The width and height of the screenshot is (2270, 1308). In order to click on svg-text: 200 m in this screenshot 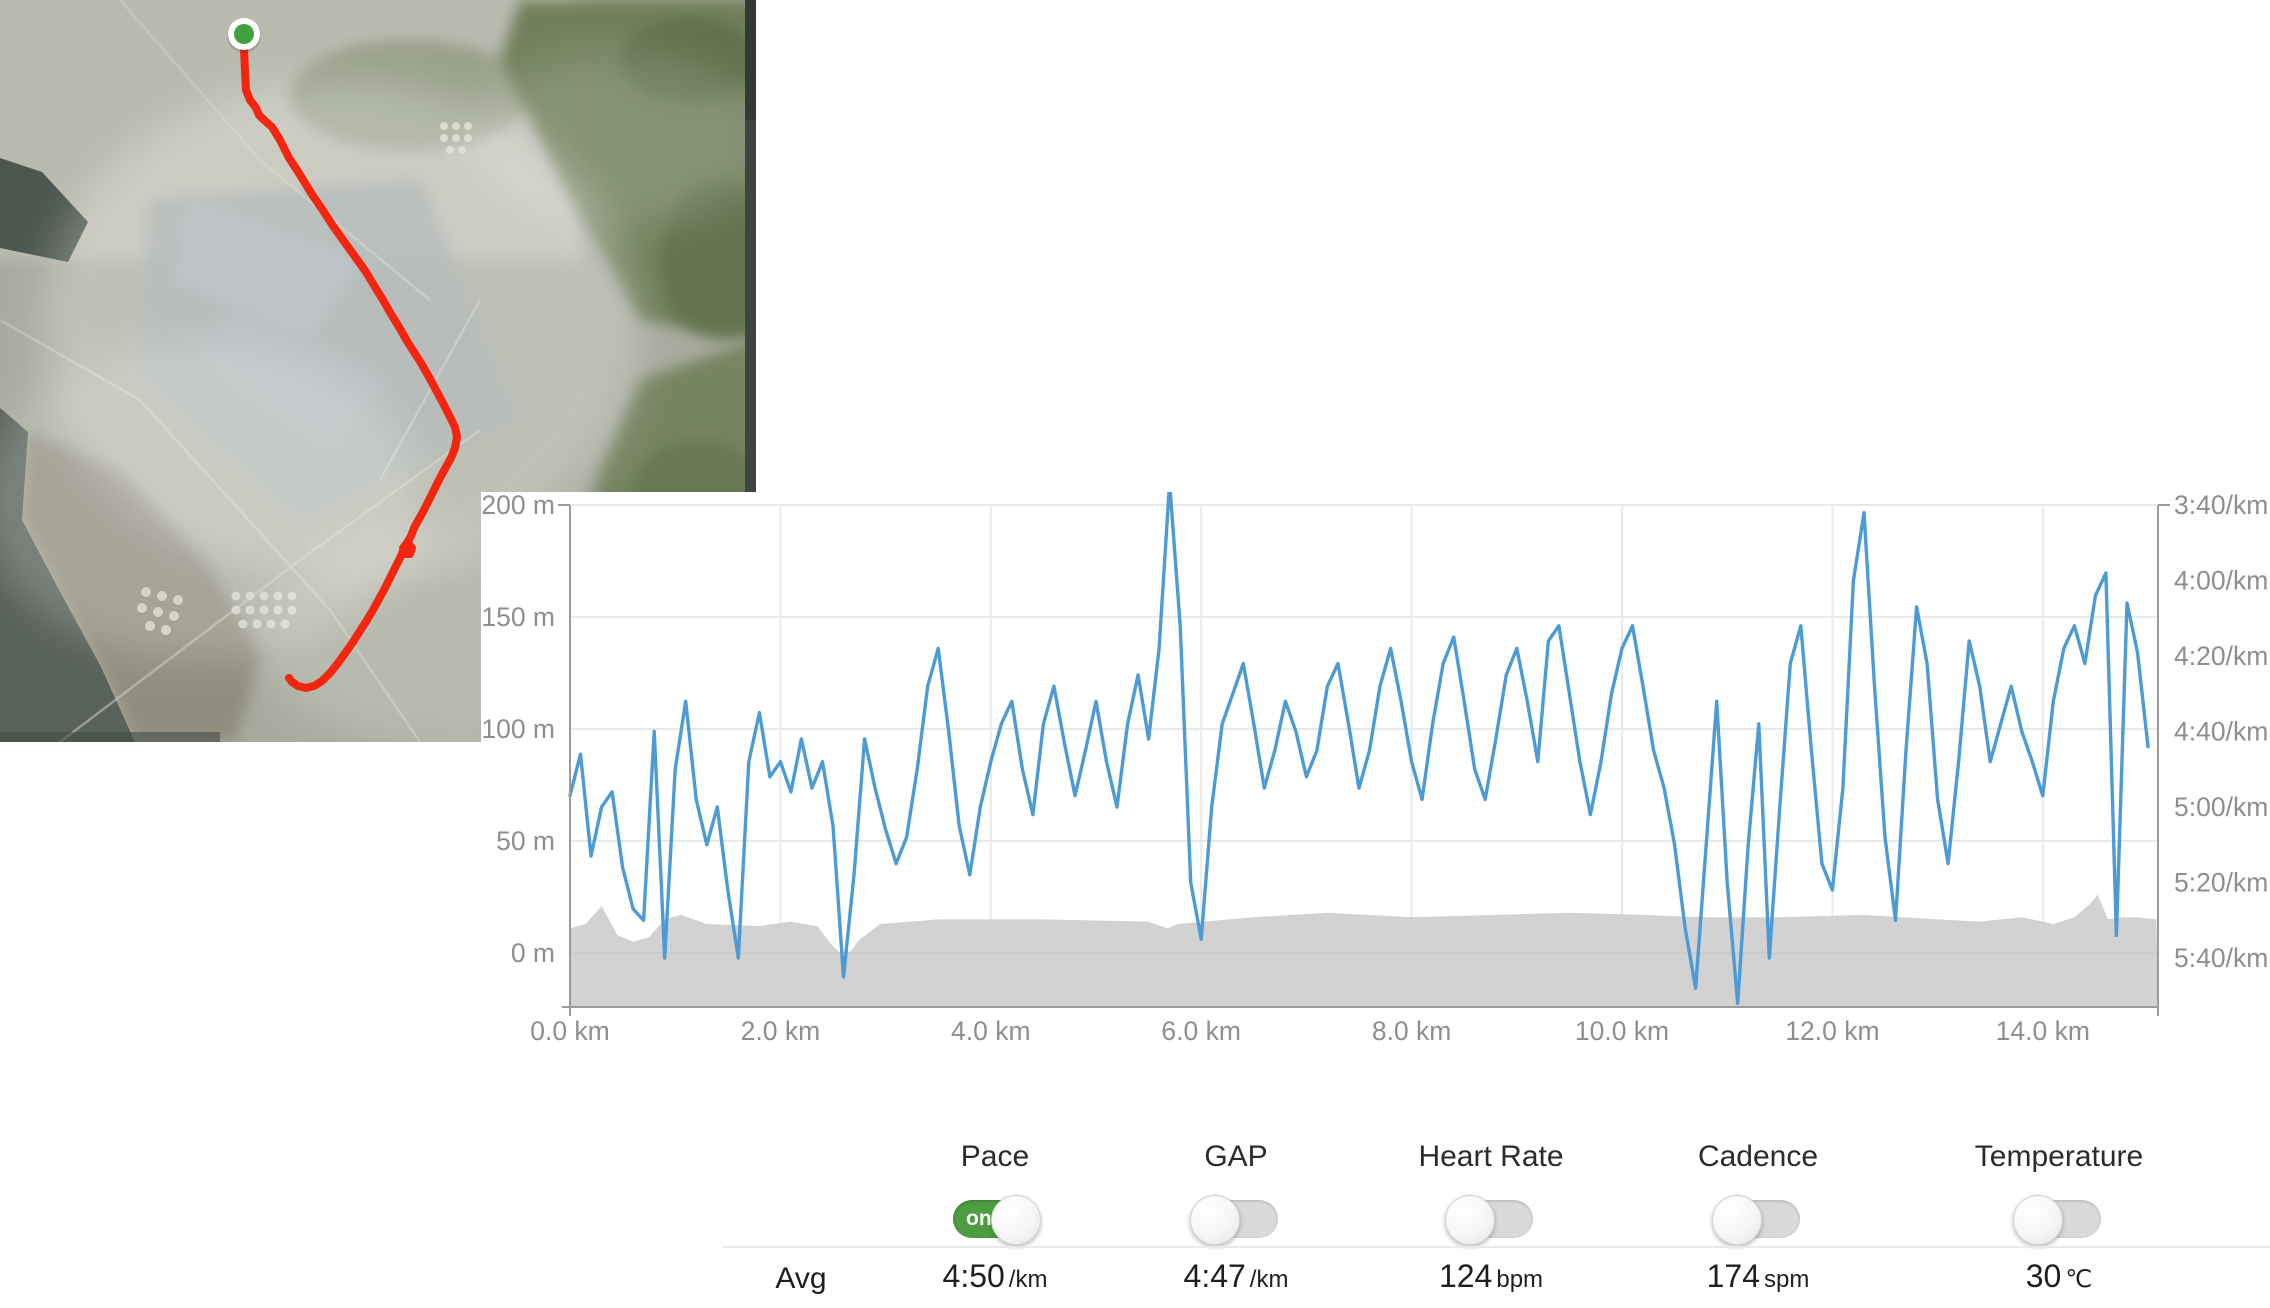, I will do `click(518, 506)`.